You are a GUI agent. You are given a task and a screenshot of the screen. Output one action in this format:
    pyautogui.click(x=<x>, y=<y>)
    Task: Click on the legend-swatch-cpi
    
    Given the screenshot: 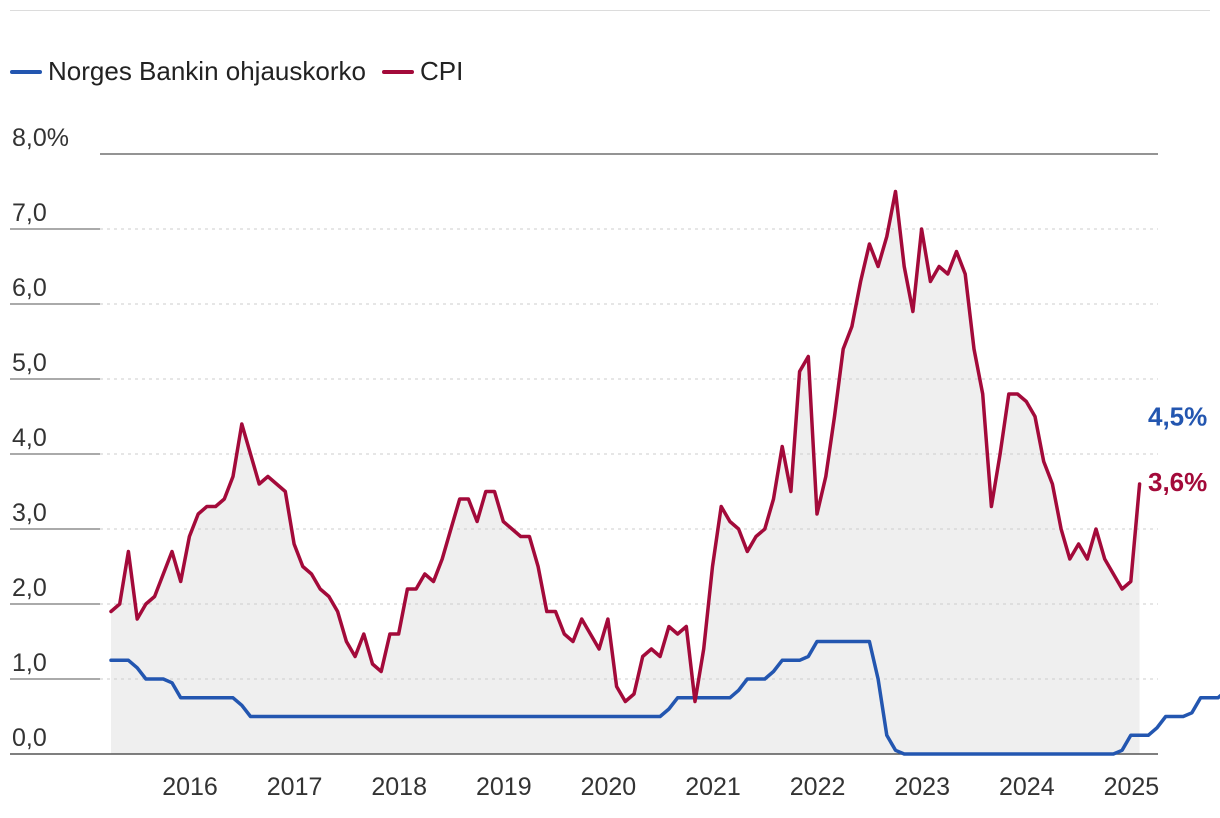 What is the action you would take?
    pyautogui.click(x=397, y=71)
    